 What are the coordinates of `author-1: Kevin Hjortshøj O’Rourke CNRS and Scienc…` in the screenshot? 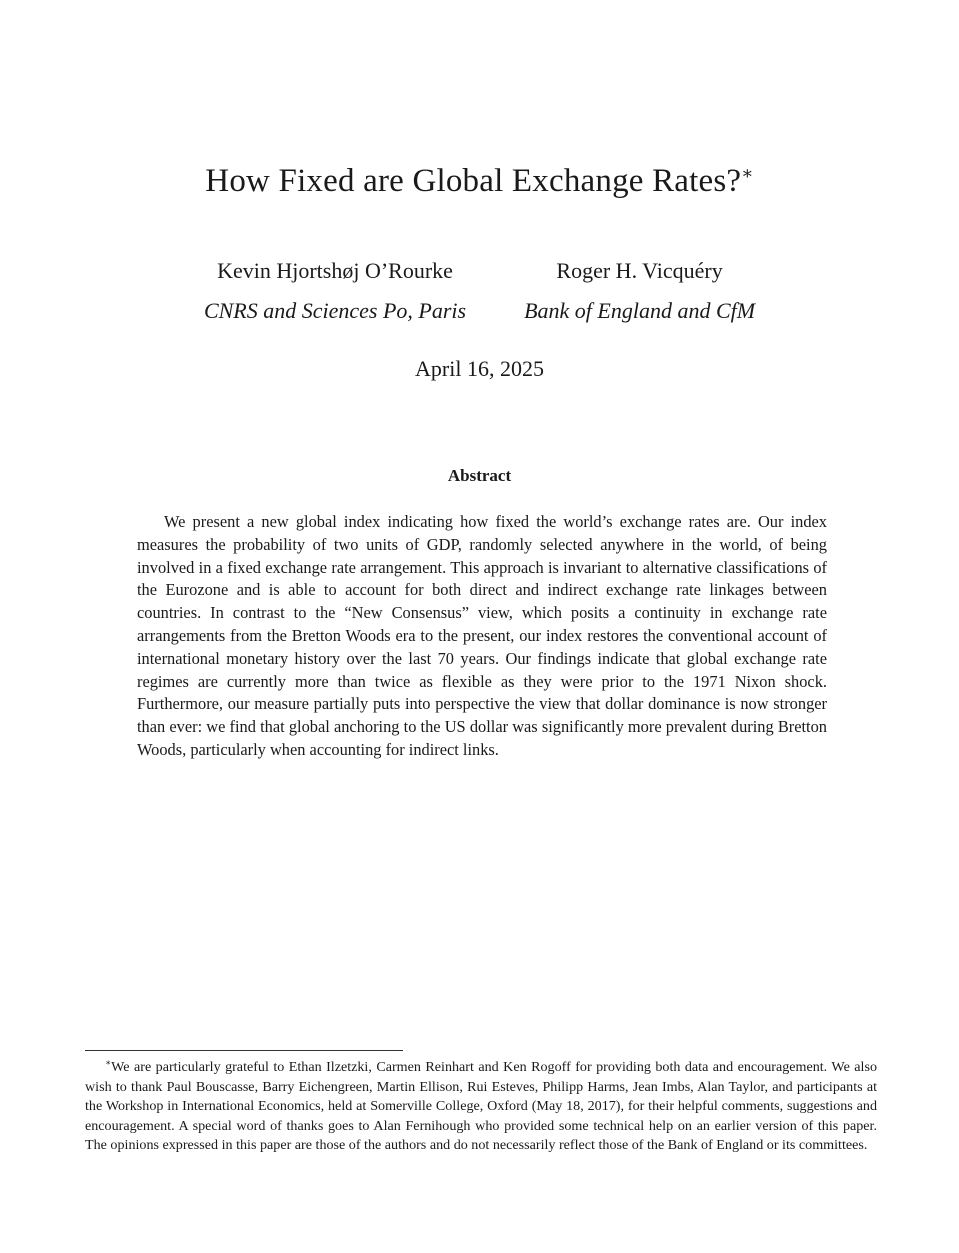 It's located at (335, 291).